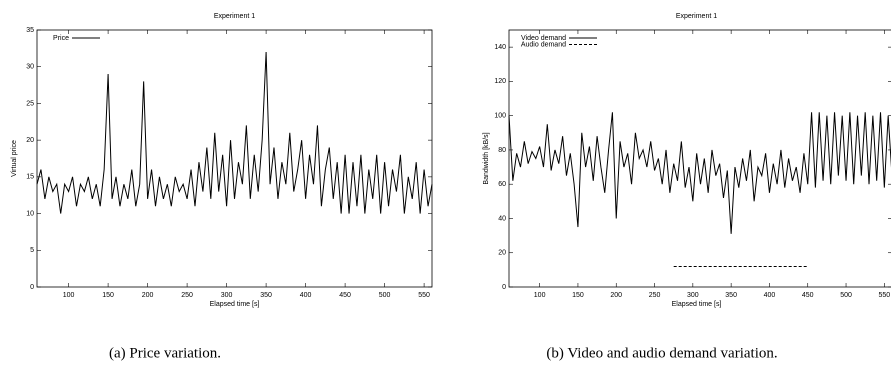 The width and height of the screenshot is (891, 373). I want to click on y-tick-label: 25, so click(30, 103).